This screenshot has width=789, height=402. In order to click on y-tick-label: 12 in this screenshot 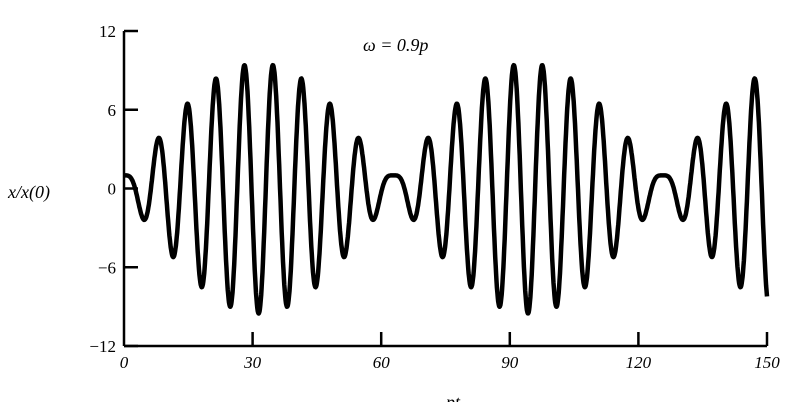, I will do `click(107, 31)`.